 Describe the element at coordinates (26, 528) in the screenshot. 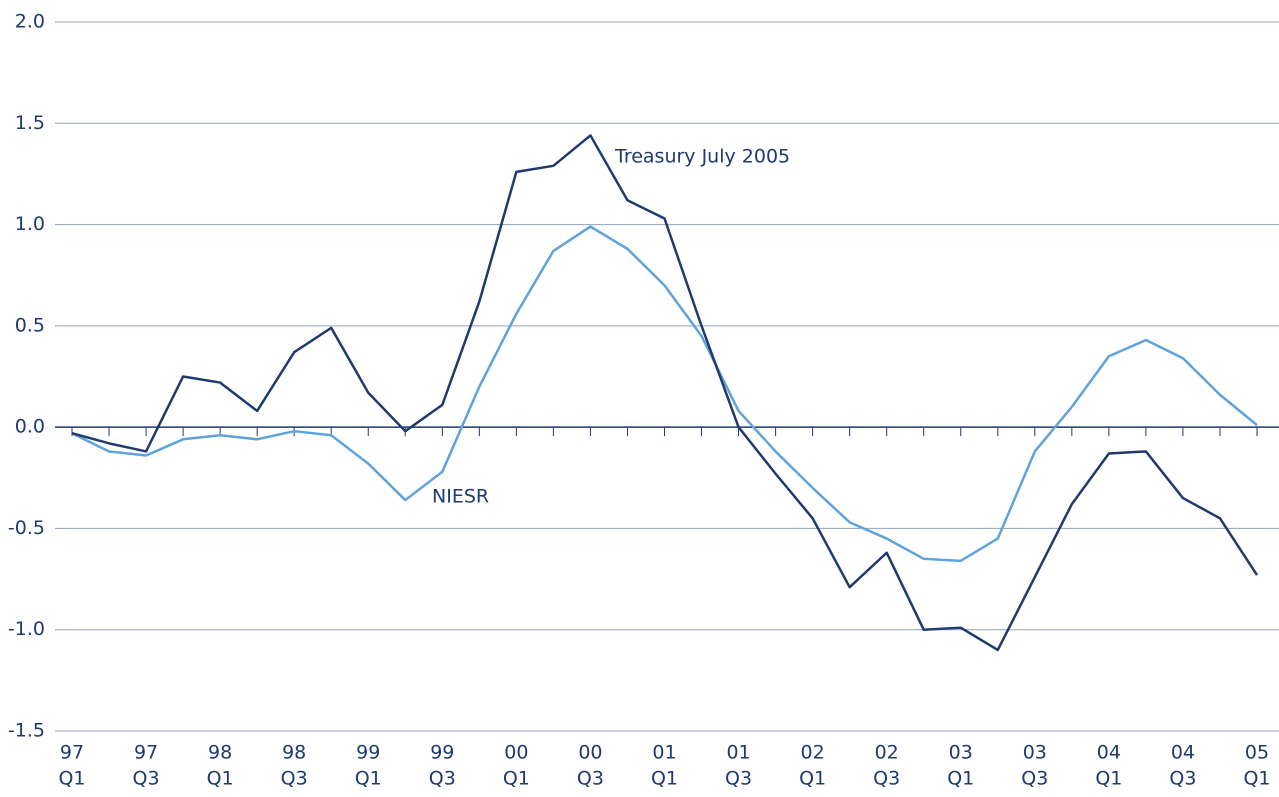

I see `y-tick-label: -0.5` at that location.